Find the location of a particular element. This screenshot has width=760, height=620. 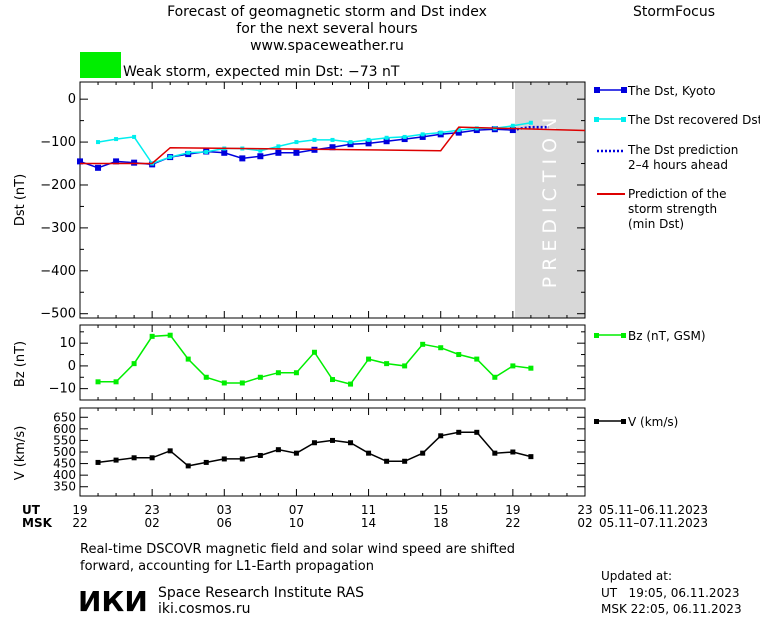

y-axis-label: Dst (nT) is located at coordinates (20, 200).